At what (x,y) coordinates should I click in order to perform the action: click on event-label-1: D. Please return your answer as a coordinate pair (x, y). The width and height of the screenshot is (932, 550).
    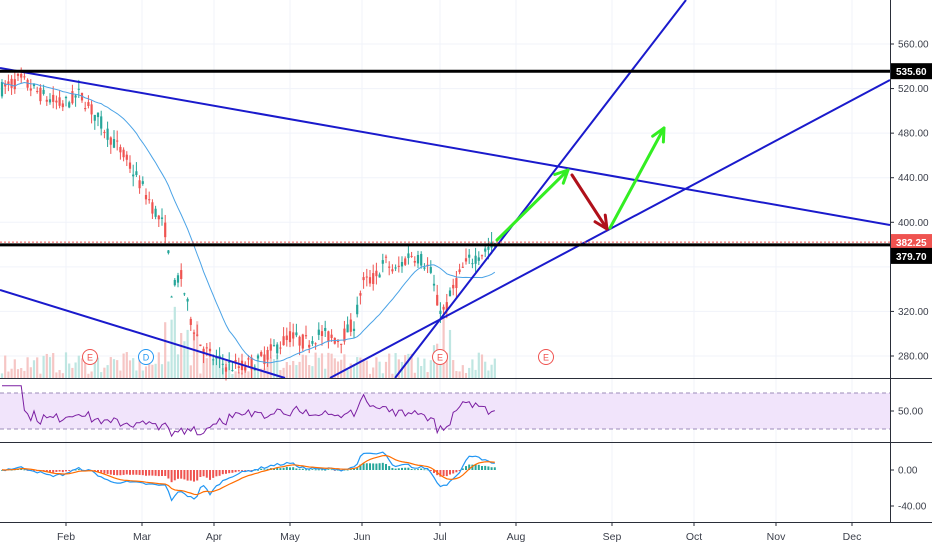
    Looking at the image, I should click on (146, 358).